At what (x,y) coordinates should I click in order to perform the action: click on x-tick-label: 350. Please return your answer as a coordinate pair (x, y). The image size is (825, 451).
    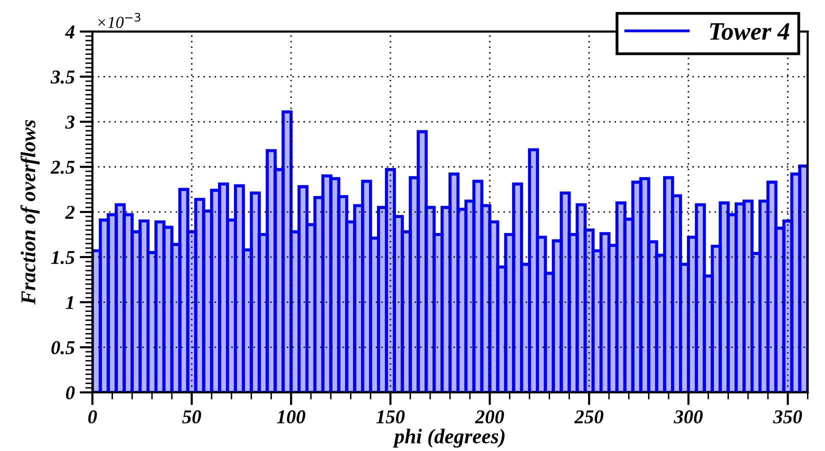
    Looking at the image, I should click on (787, 417).